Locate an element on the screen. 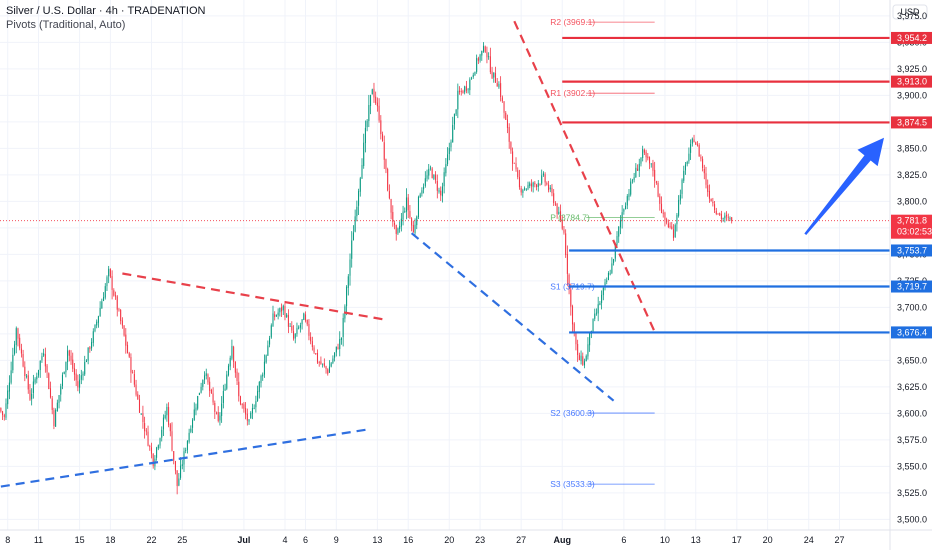 The width and height of the screenshot is (932, 550). last-price-badge is located at coordinates (911, 226).